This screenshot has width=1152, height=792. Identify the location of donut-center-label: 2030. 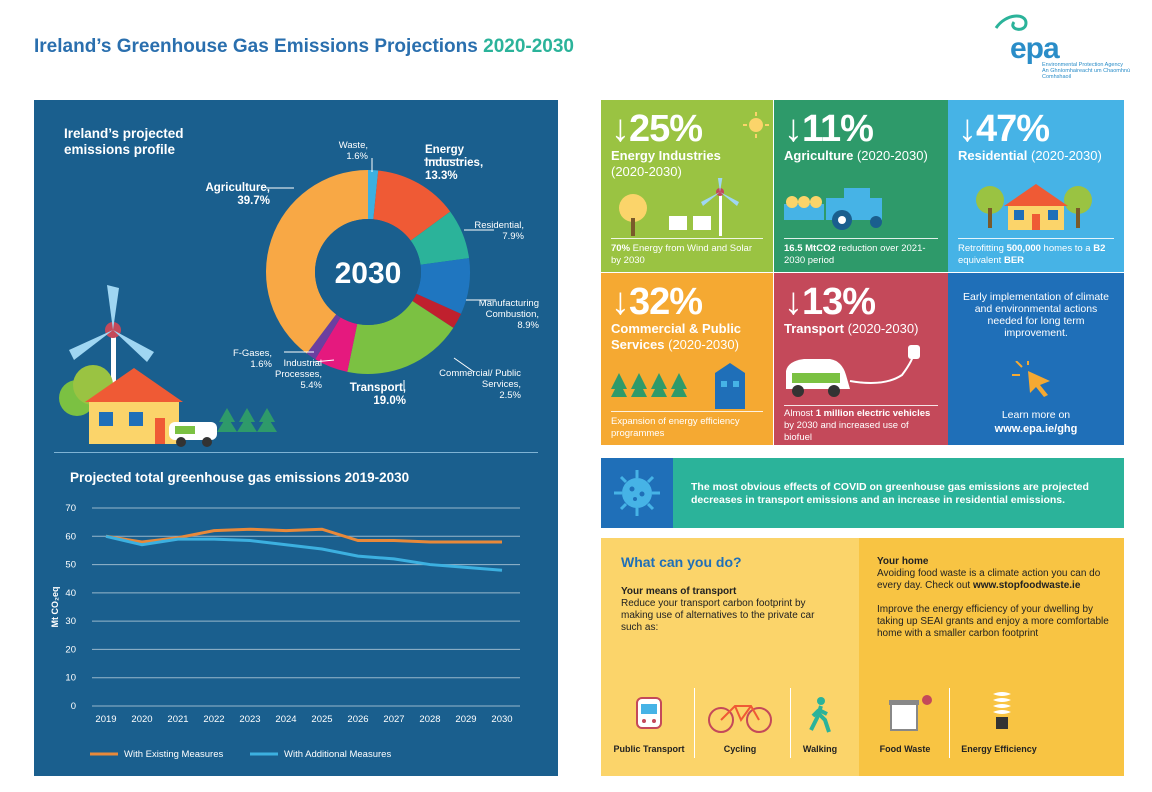
(368, 273).